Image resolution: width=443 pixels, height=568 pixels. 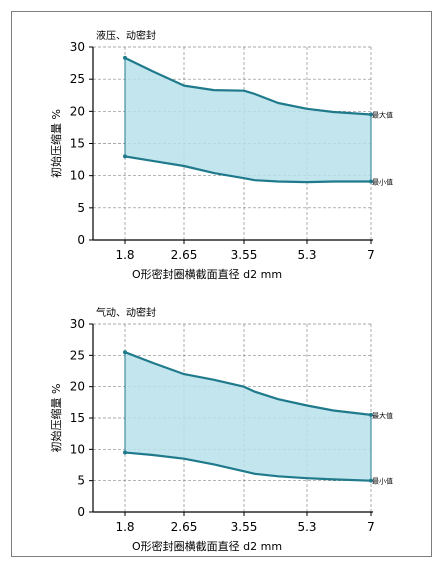 I want to click on chart-title: 气动、动密封, so click(x=126, y=312).